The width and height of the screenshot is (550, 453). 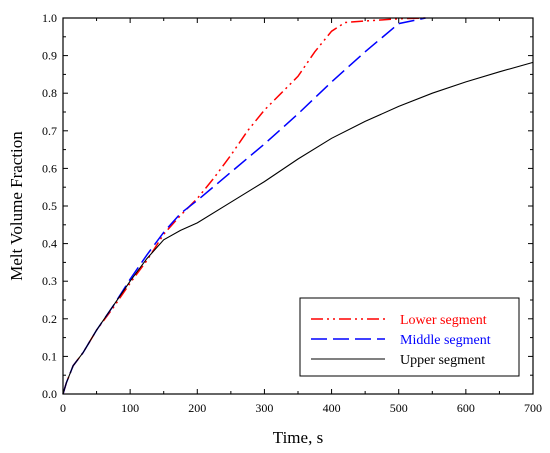 I want to click on y-tick-label: 0.6, so click(x=49, y=168).